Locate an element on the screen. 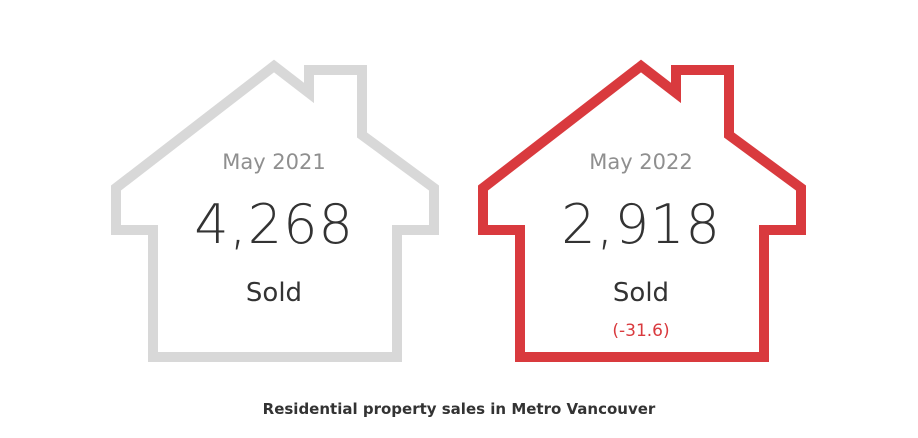 This screenshot has height=438, width=918. period-label: May 2021 is located at coordinates (274, 162).